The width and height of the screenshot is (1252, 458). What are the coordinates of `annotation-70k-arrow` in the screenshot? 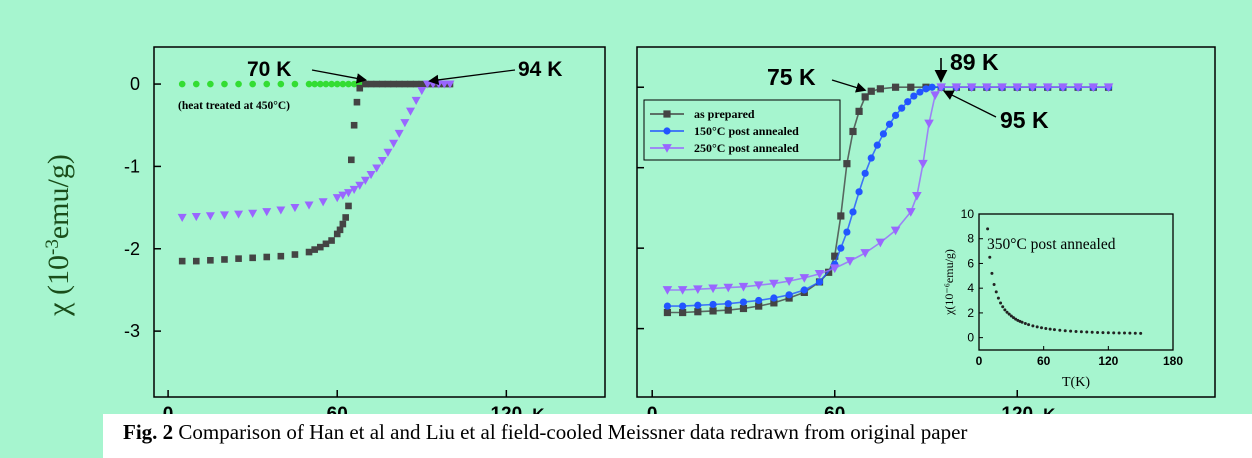 It's located at (339, 76).